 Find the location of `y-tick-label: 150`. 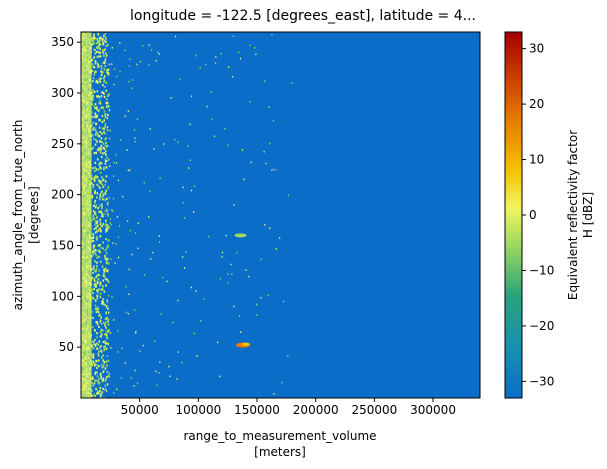

y-tick-label: 150 is located at coordinates (62, 246).